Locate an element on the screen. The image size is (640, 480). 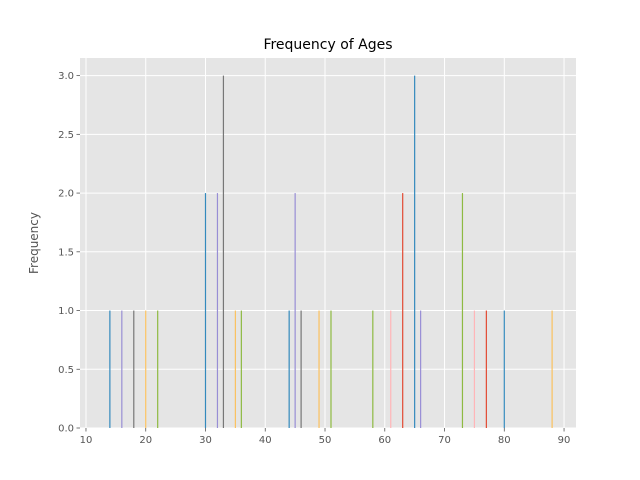
y-tick-label: 2.5 is located at coordinates (66, 135).